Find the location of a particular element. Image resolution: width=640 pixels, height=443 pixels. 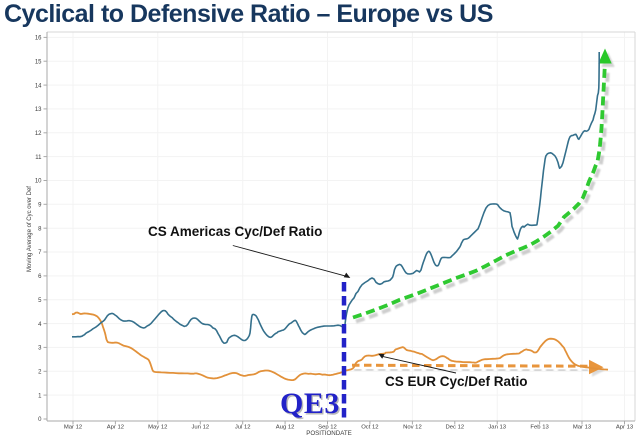

svg-text: Sep 12 is located at coordinates (327, 428).